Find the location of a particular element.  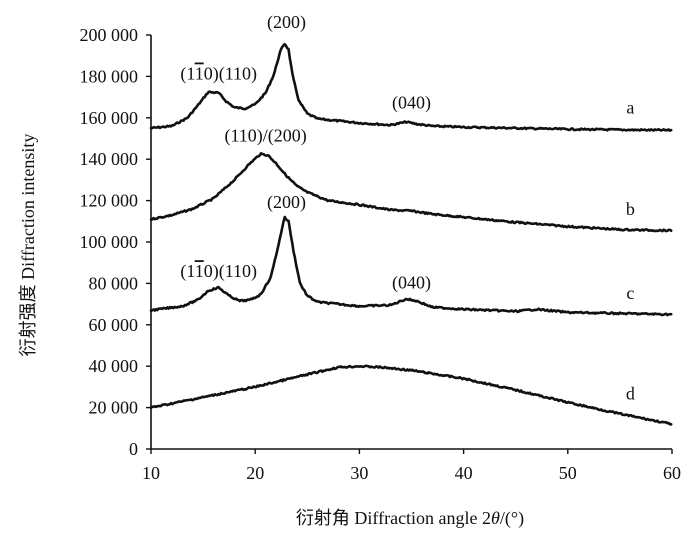

x-tick-label: 50 is located at coordinates (568, 473).